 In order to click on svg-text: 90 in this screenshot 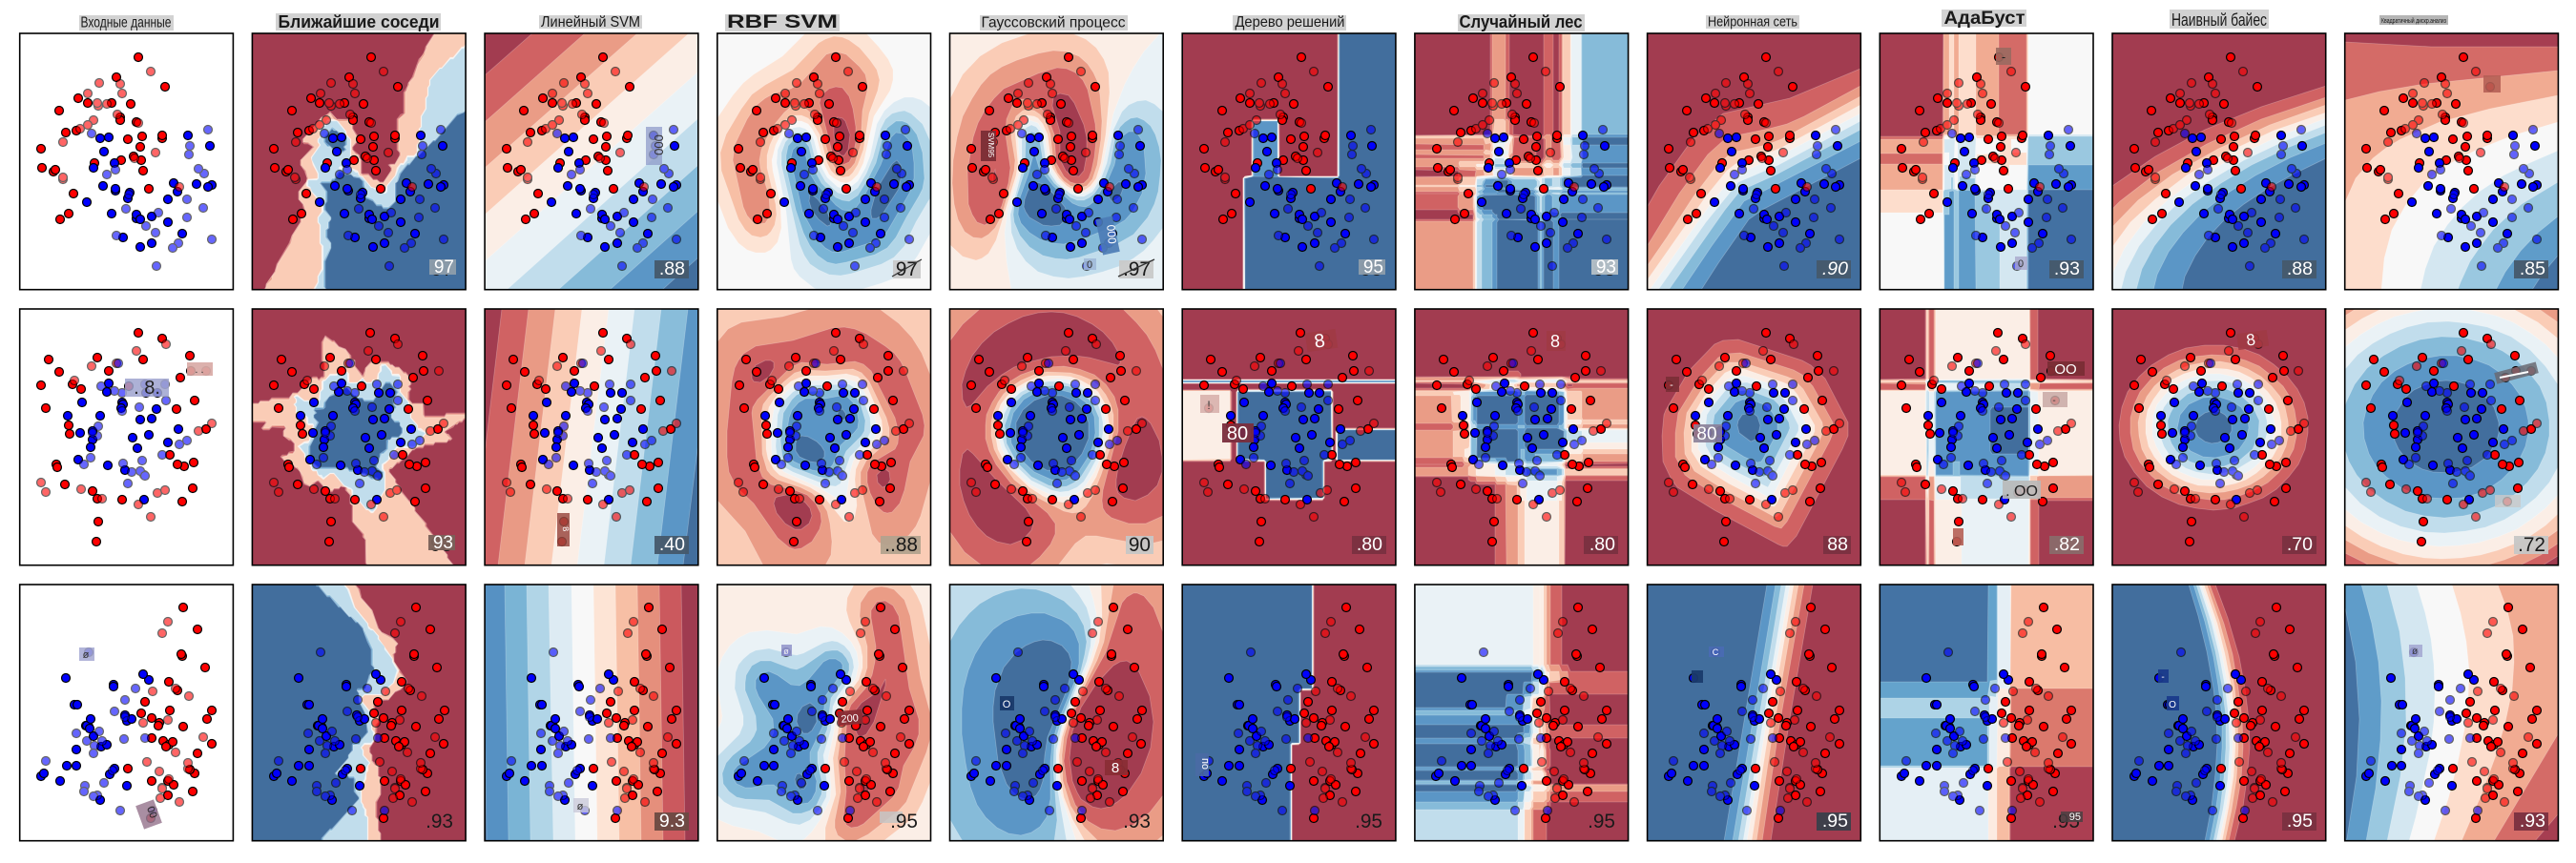, I will do `click(1140, 545)`.